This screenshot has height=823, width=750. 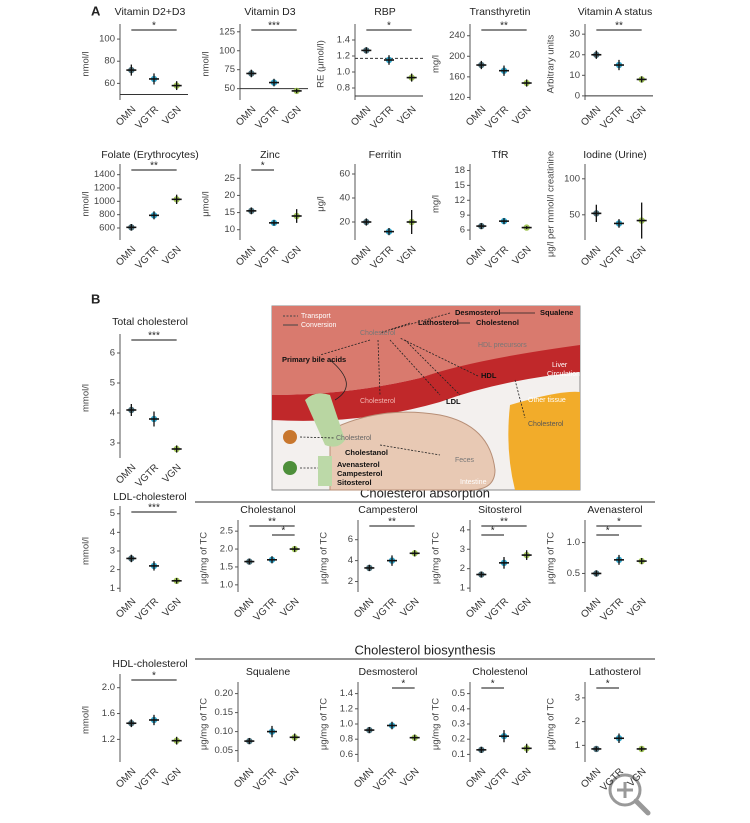 What do you see at coordinates (149, 155) in the screenshot?
I see `panel-title: Folate (Erythrocytes)` at bounding box center [149, 155].